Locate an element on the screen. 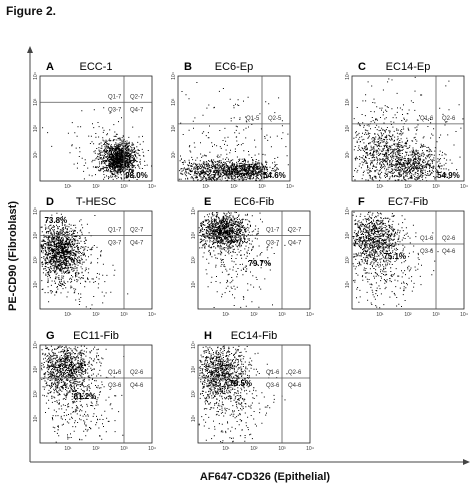 This screenshot has width=474, height=488. panel-letter: E is located at coordinates (207, 202).